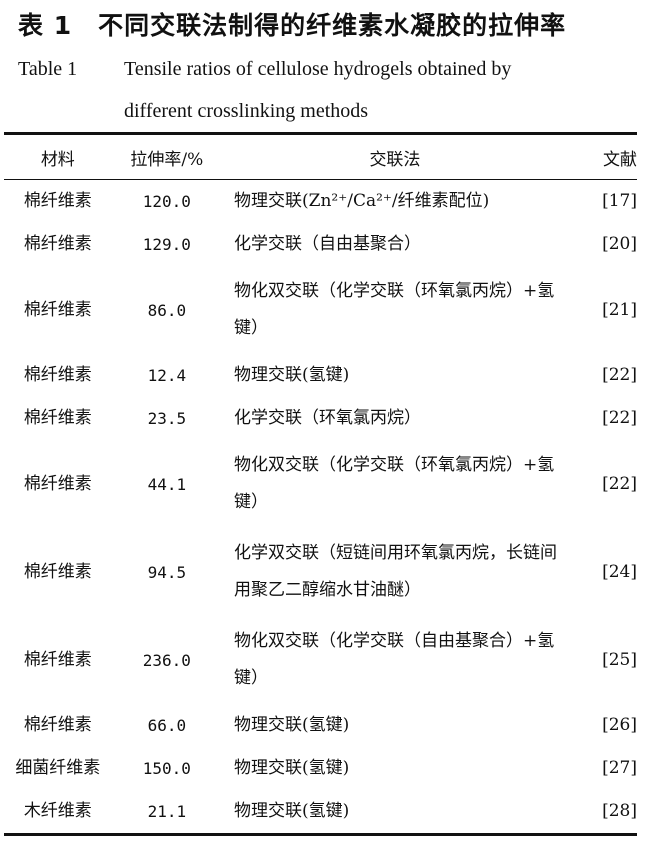 Image resolution: width=645 pixels, height=842 pixels. Describe the element at coordinates (328, 418) in the screenshot. I see `cell-method: 化学交联（环氧氯丙烷）` at that location.